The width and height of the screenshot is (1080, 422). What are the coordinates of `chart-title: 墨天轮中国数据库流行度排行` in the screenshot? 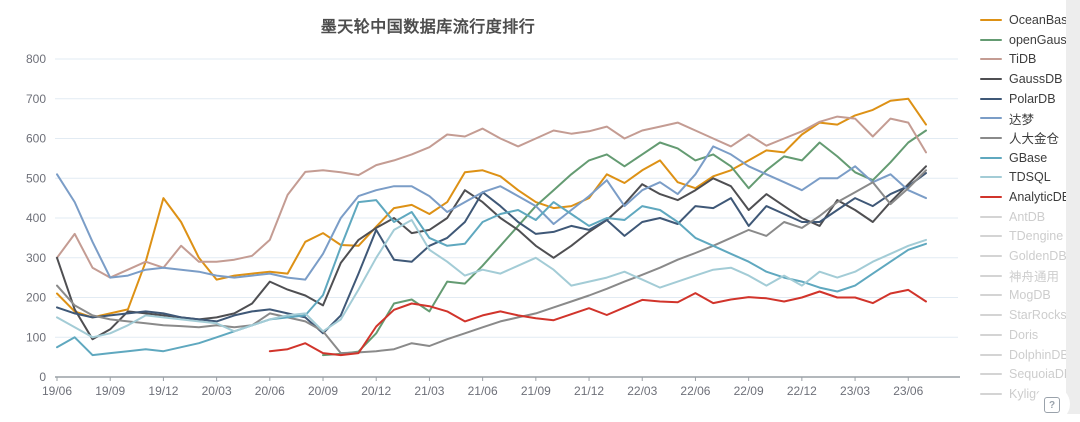 It's located at (428, 27).